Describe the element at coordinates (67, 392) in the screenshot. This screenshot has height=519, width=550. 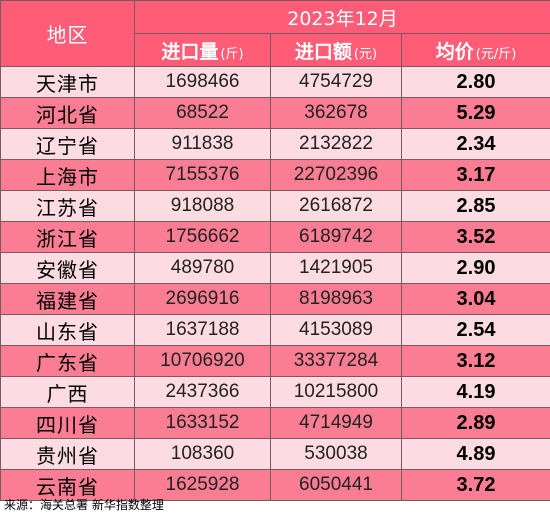
I see `region-cell: 广西` at that location.